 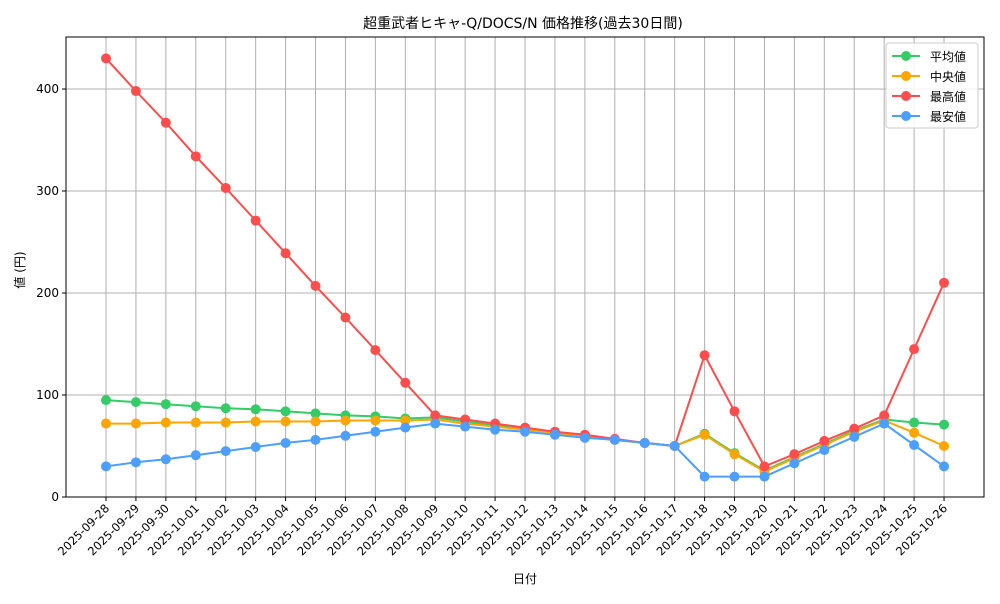 What do you see at coordinates (19, 269) in the screenshot?
I see `y-axis-label: 値 (円)` at bounding box center [19, 269].